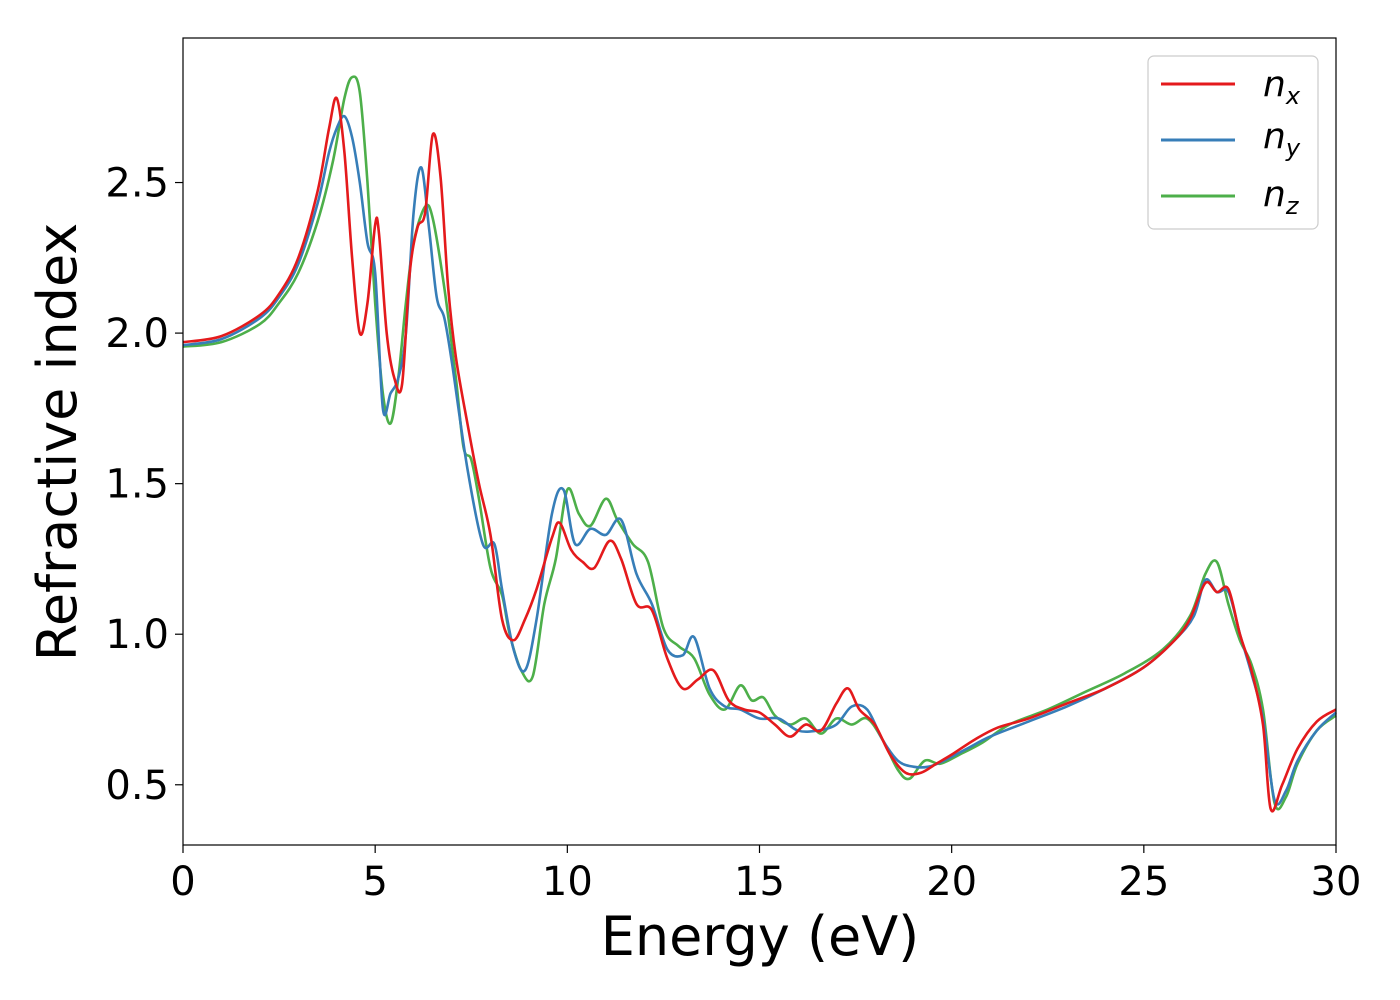 The image size is (1400, 1000). I want to click on y-tick-label: 1.5, so click(137, 485).